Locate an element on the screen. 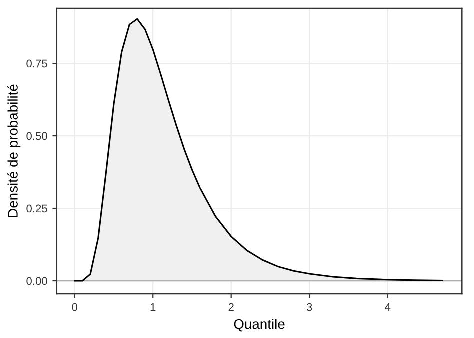 This screenshot has width=474, height=338. y-tick-label: 0.50 is located at coordinates (37, 136).